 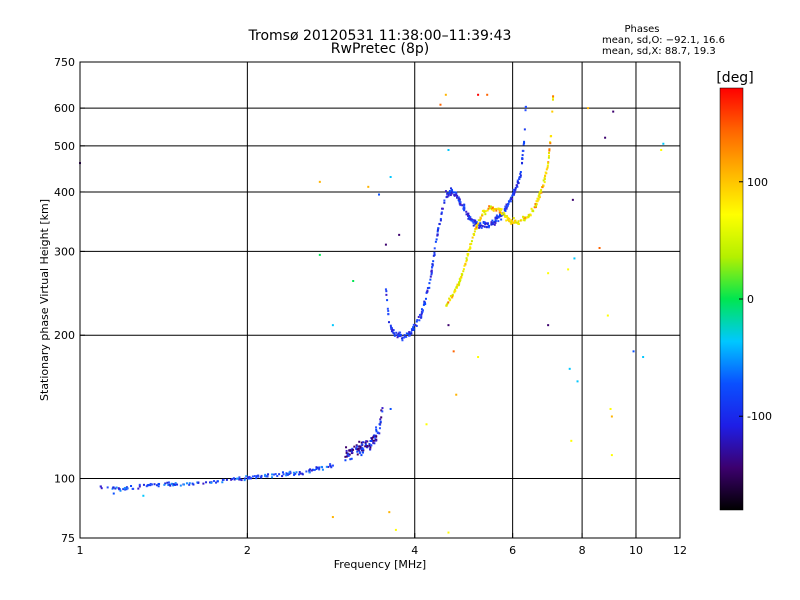 I want to click on y-tick-label: 500, so click(x=64, y=146).